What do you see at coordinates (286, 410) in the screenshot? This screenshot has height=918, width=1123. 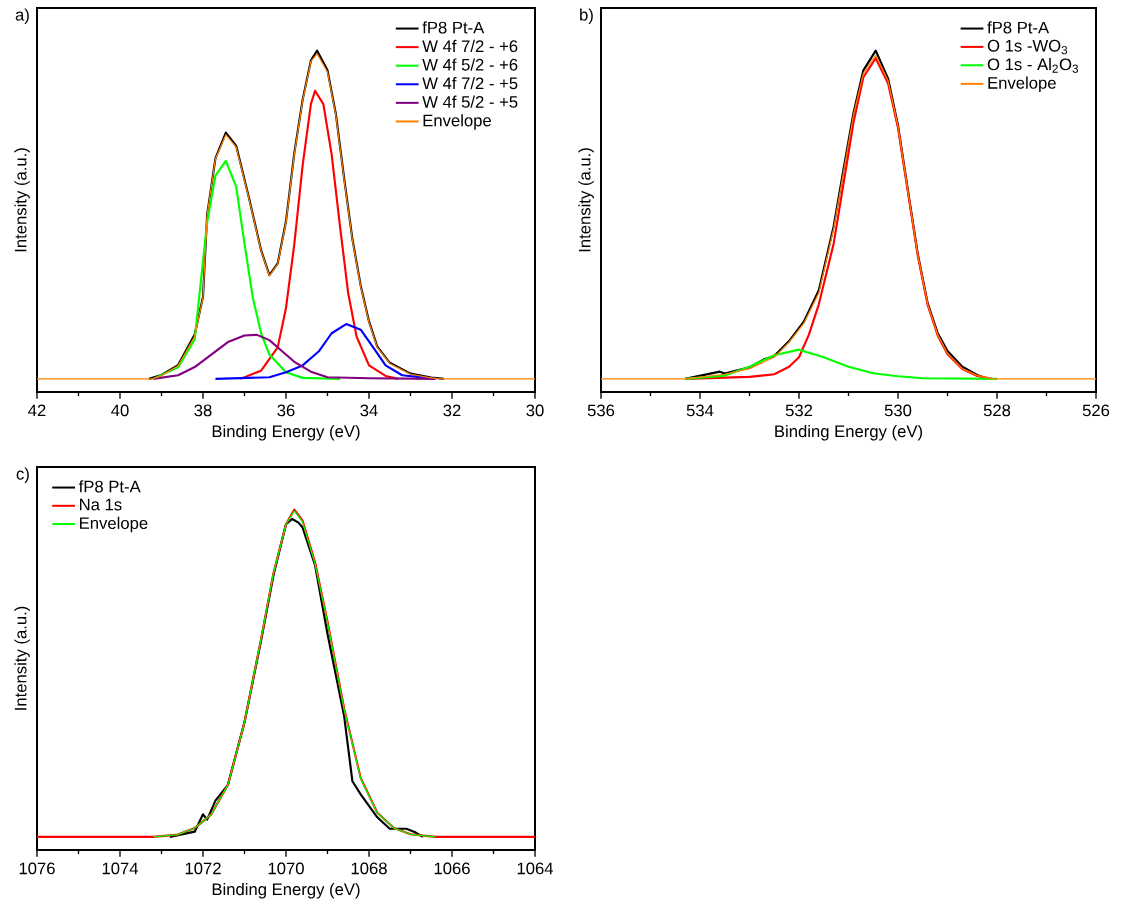 I see `x-tick-label: 36` at bounding box center [286, 410].